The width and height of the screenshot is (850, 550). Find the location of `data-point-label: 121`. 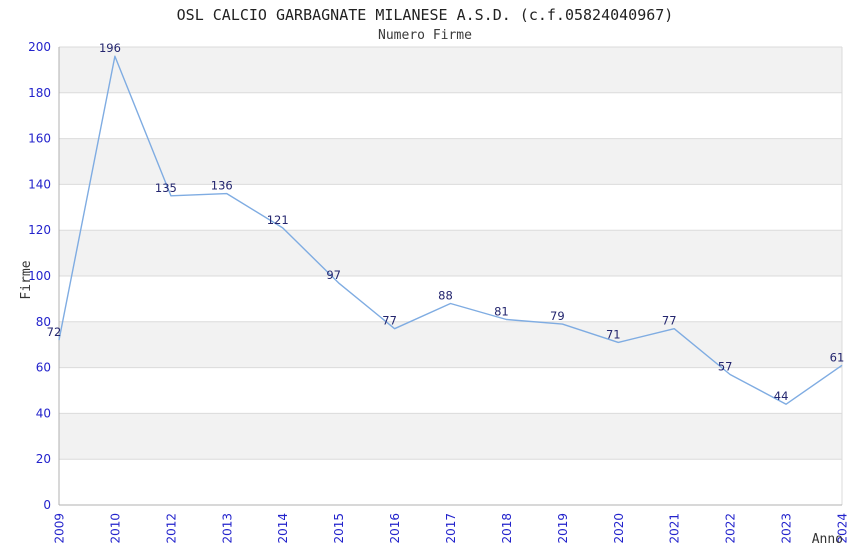

data-point-label: 121 is located at coordinates (278, 220).